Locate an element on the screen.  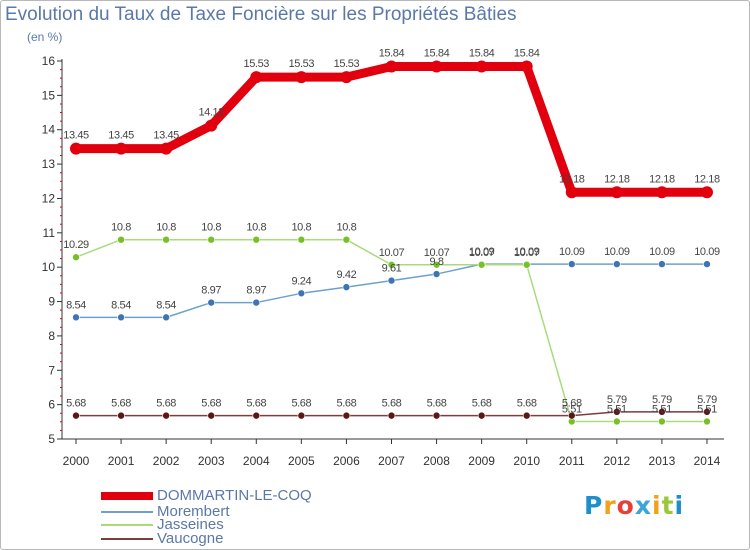
y-tick-label: 12 is located at coordinates (49, 198).